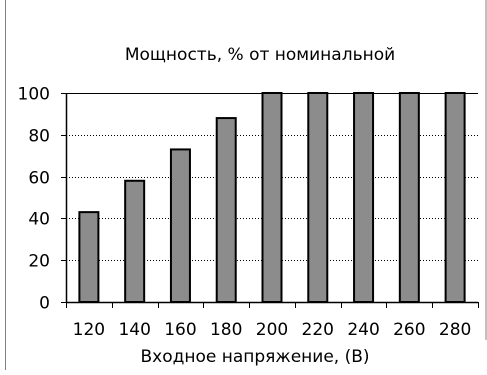 The image size is (487, 375). I want to click on y-tick-label: 80, so click(39, 137).